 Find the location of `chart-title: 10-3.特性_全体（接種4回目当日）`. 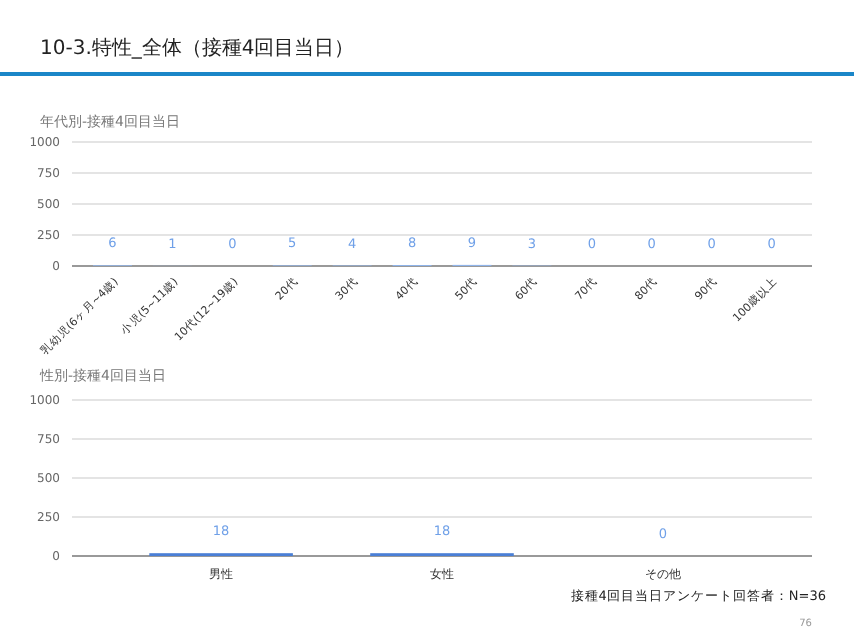

chart-title: 10-3.特性_全体（接種4回目当日） is located at coordinates (197, 48).